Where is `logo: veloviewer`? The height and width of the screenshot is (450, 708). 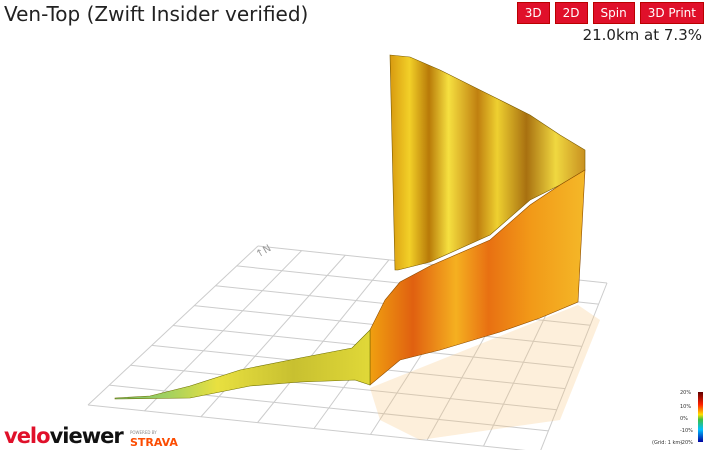 logo: veloviewer is located at coordinates (64, 436).